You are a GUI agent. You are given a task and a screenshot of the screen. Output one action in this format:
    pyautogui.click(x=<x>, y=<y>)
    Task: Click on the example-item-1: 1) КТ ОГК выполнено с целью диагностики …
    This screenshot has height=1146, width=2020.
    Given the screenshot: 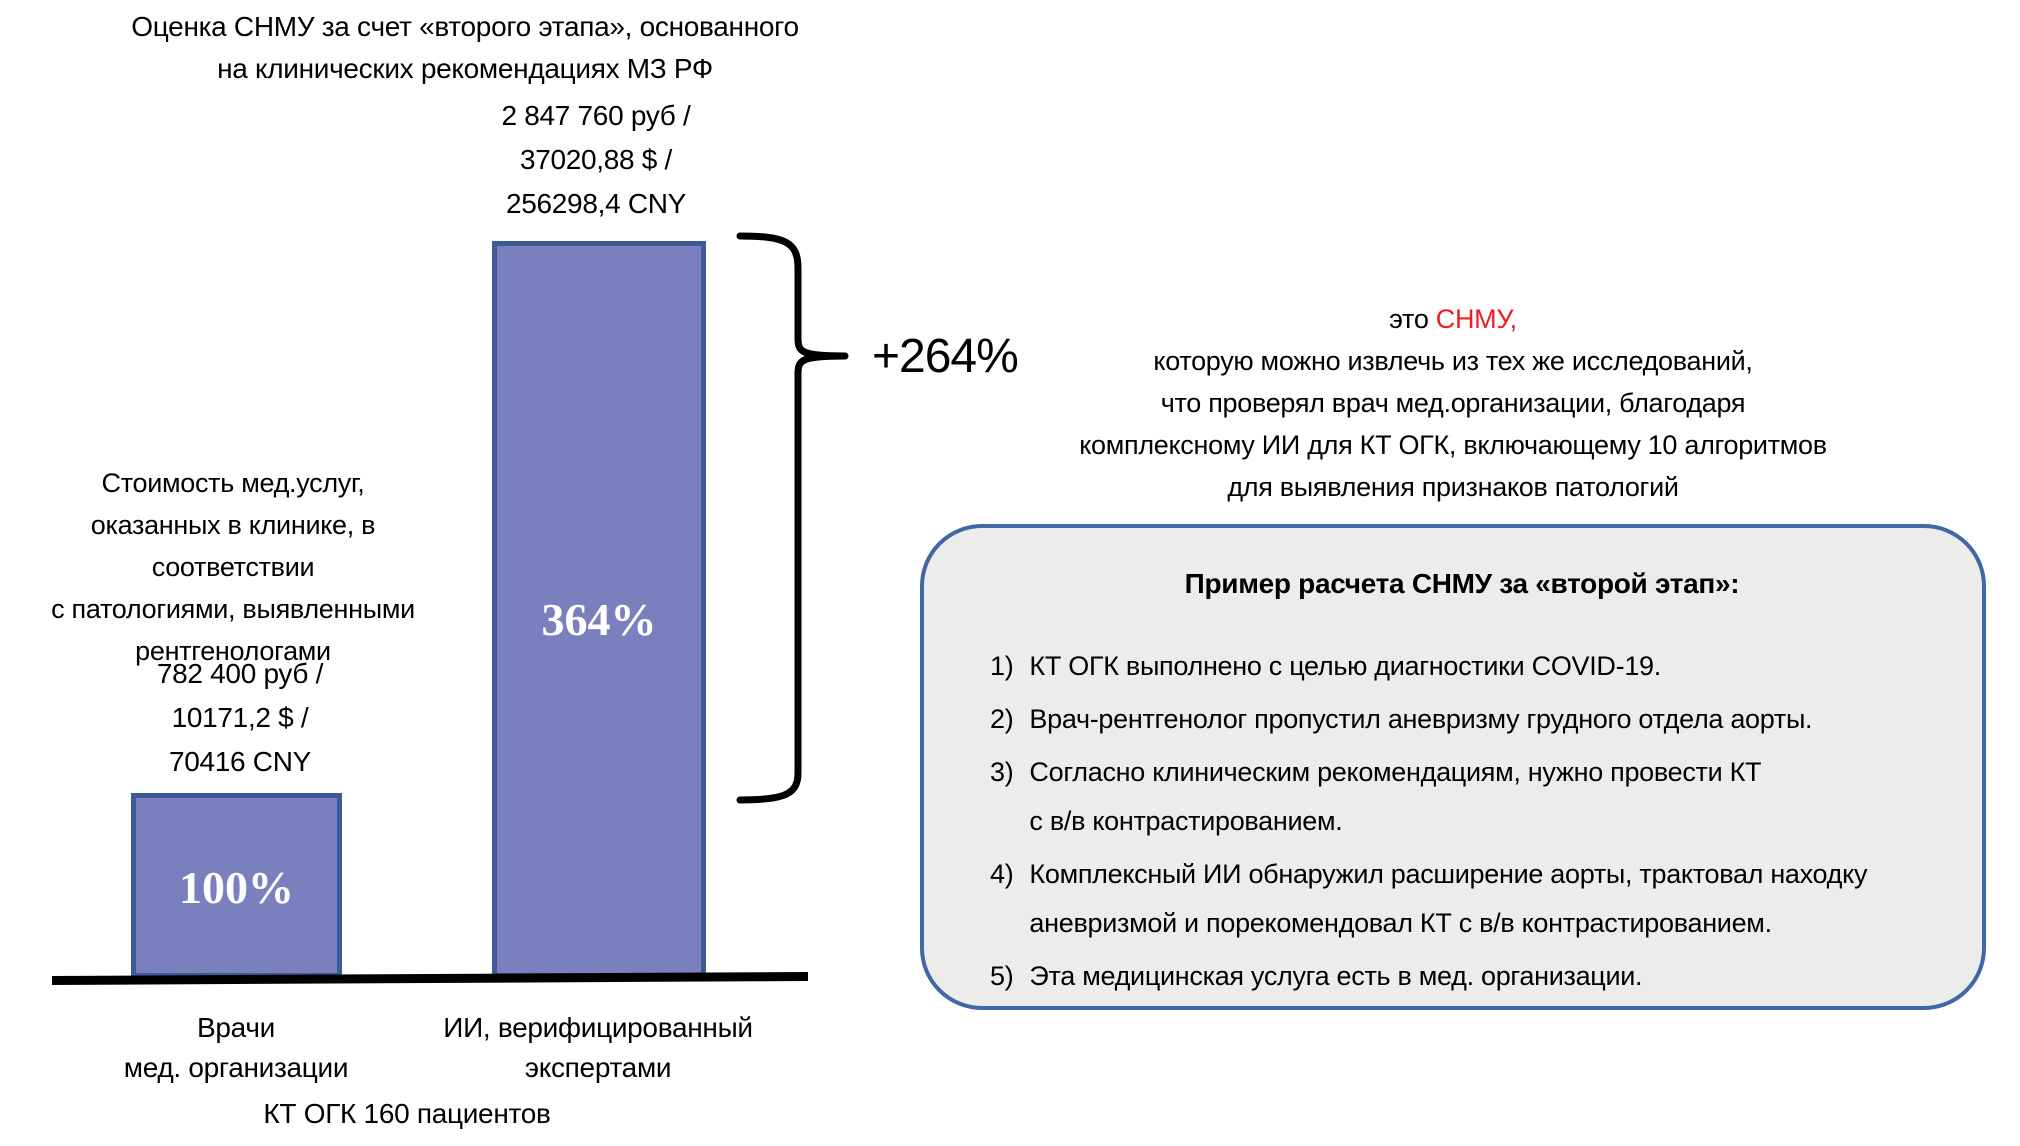 What is the action you would take?
    pyautogui.click(x=1462, y=666)
    